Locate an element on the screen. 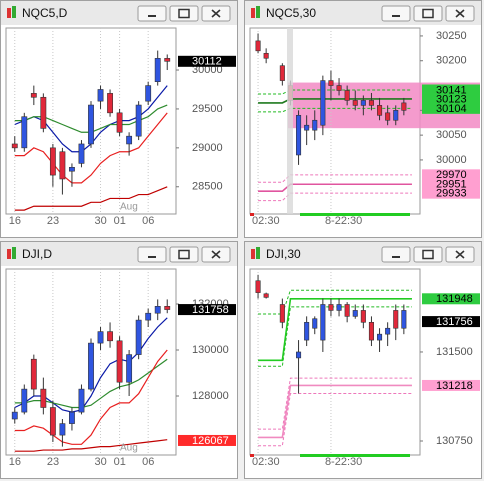 The width and height of the screenshot is (484, 481). price-label: 30123 is located at coordinates (451, 99).